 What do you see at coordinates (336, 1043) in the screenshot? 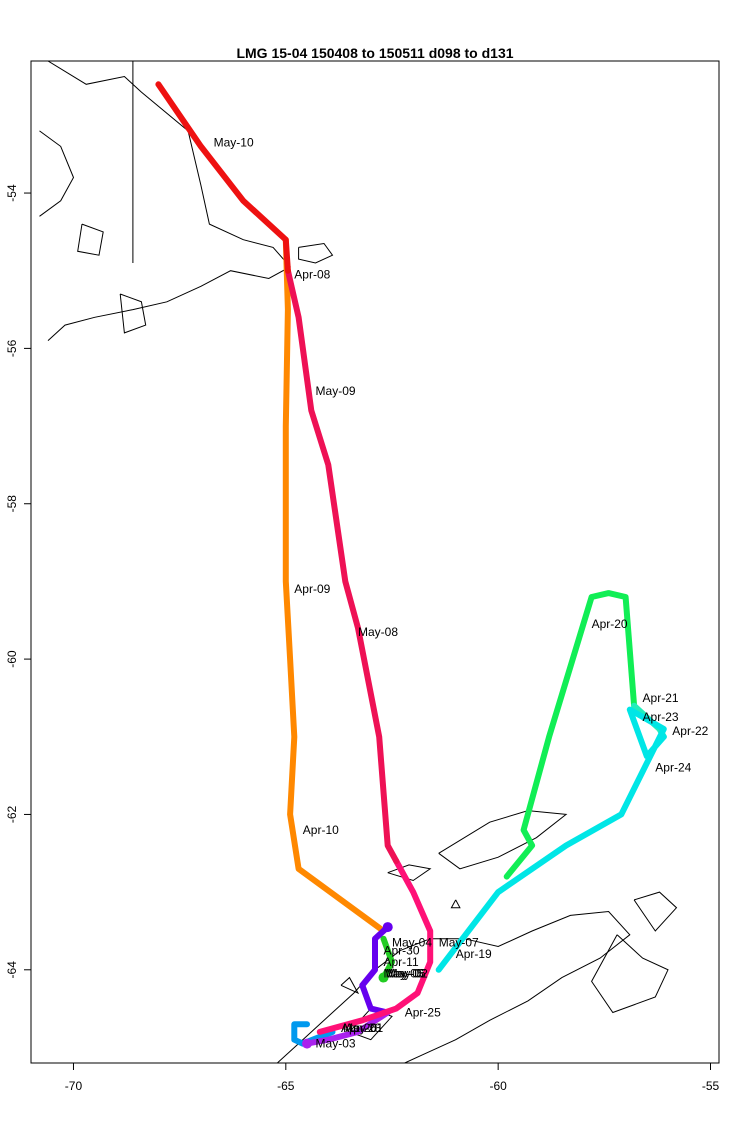
I see `date-label: May-03` at bounding box center [336, 1043].